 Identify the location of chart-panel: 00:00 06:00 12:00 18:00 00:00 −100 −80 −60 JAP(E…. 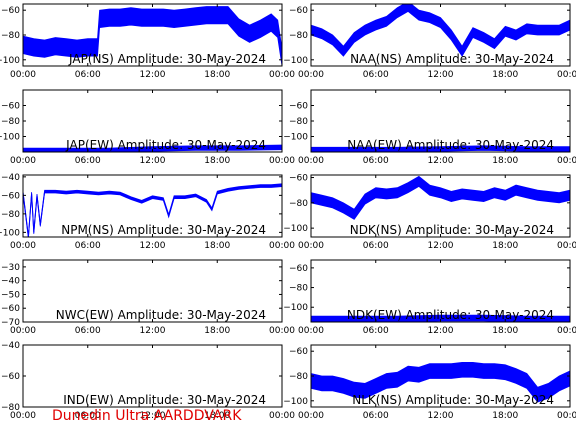
(147, 127).